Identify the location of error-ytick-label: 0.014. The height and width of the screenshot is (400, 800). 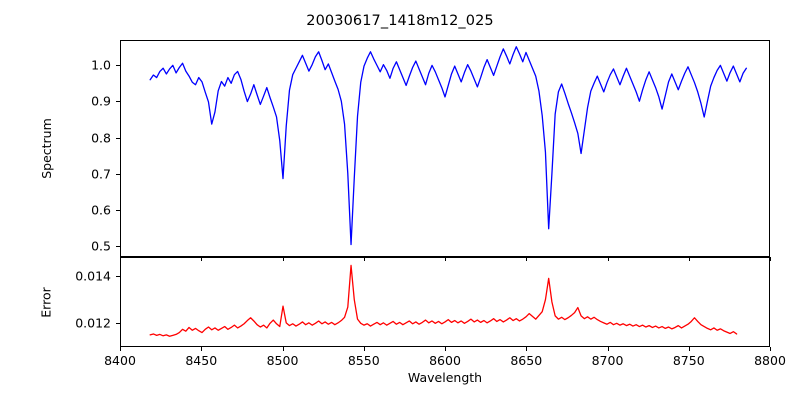
(93, 276).